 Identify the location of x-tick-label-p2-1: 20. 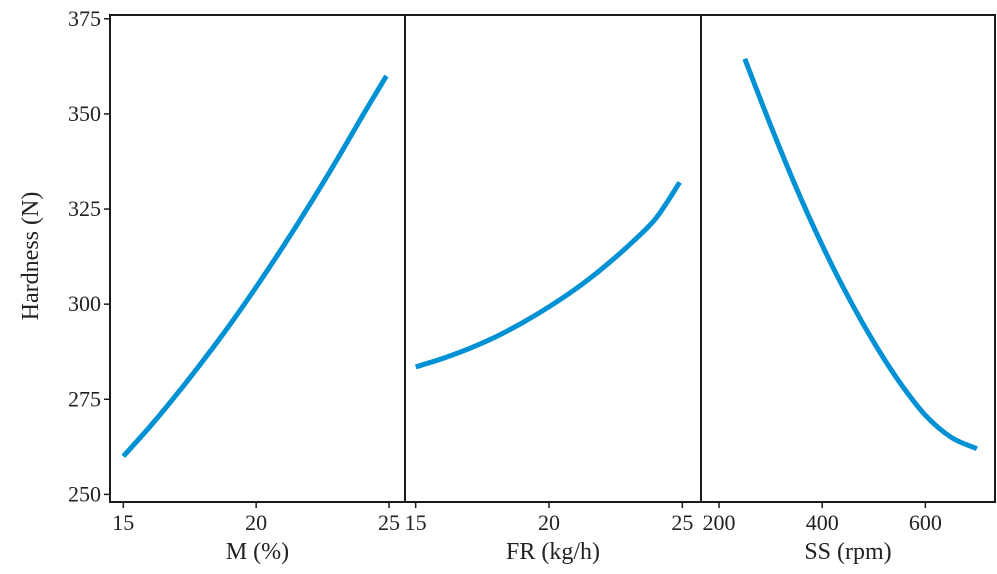
(549, 522).